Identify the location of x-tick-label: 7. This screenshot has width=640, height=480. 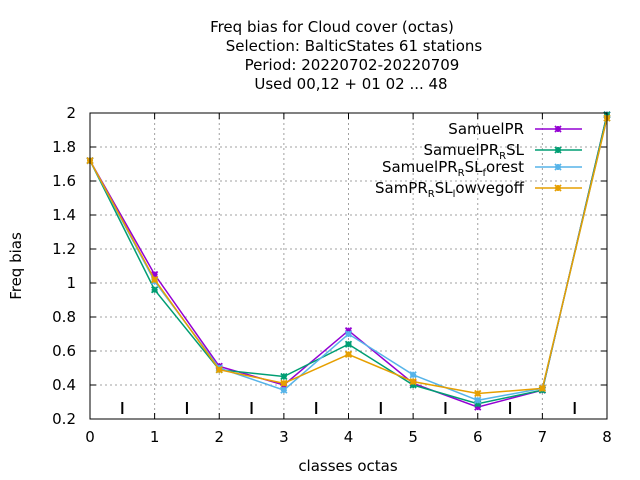
(543, 437).